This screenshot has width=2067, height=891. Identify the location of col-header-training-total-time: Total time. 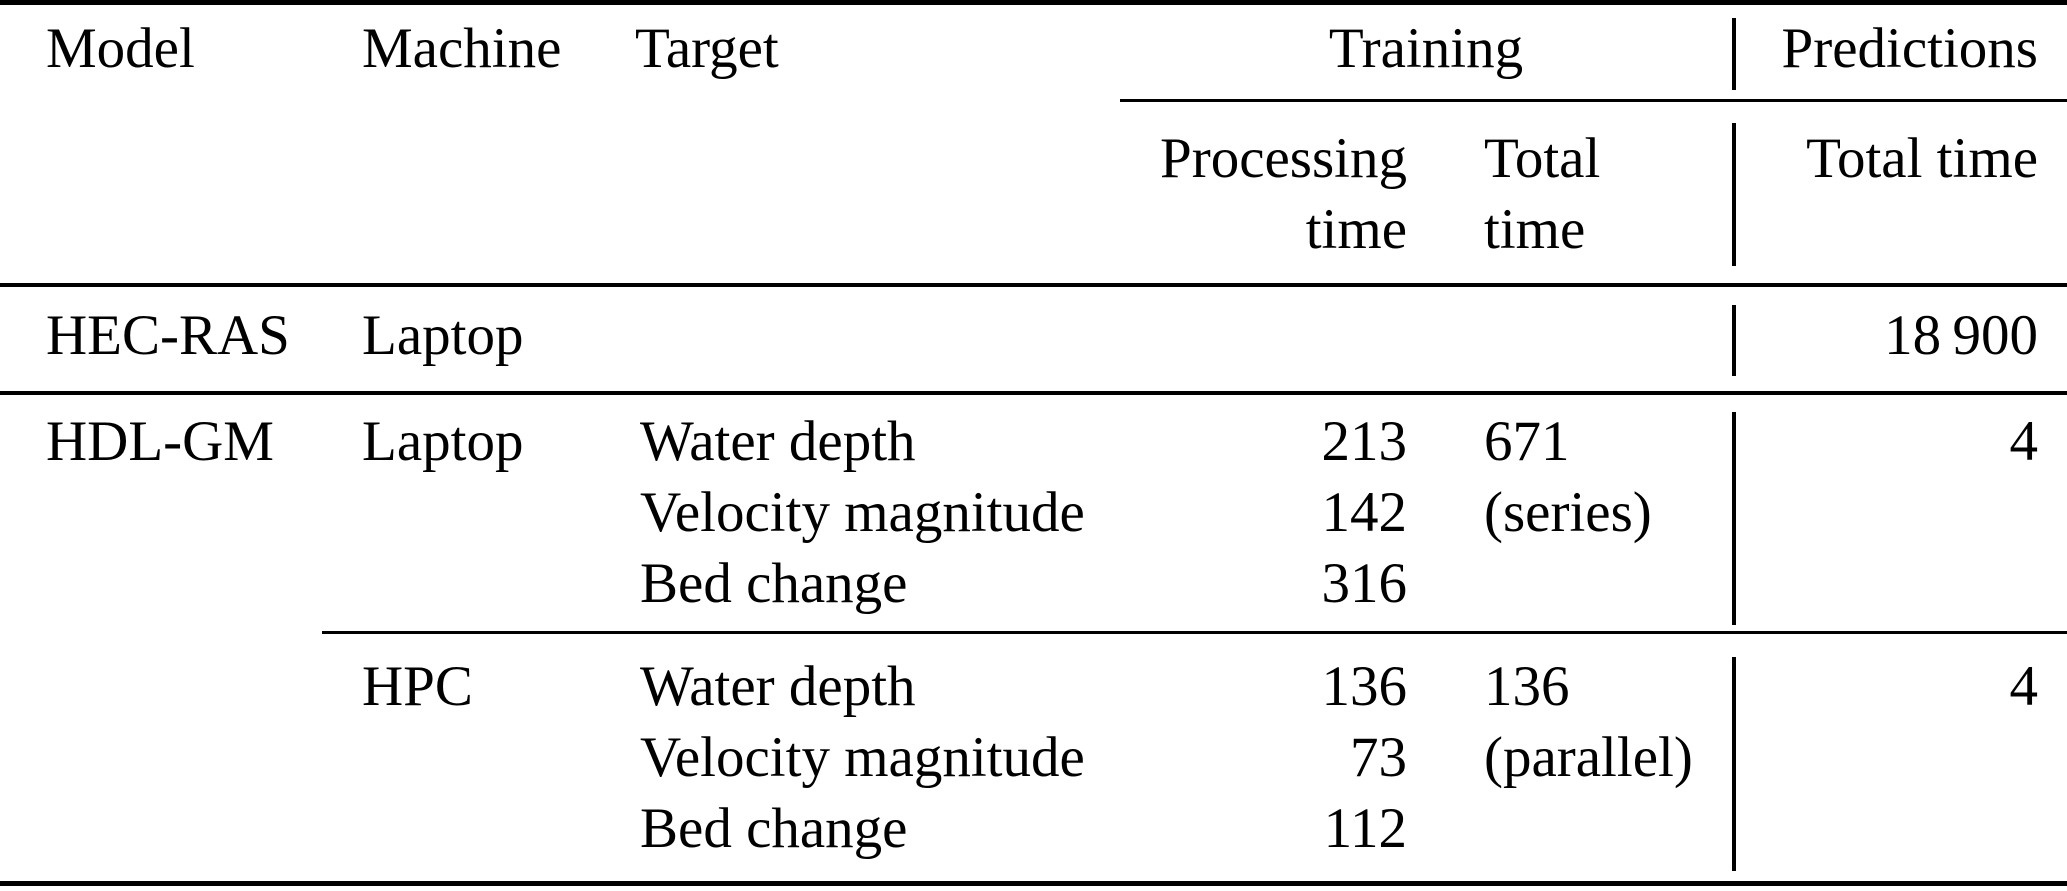
(1542, 194).